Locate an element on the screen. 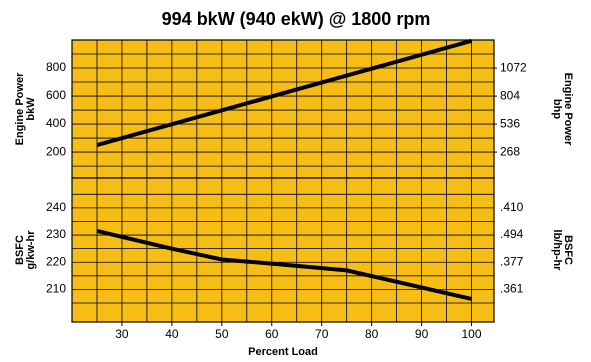 The image size is (591, 362). y-tick-label: 220 is located at coordinates (56, 261).